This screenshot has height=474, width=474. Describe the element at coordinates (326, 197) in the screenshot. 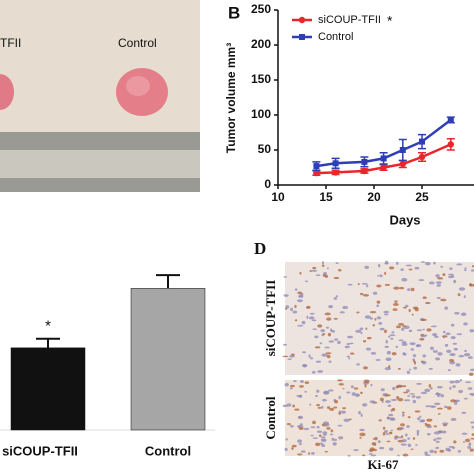

I see `x-tick-label: 15` at that location.